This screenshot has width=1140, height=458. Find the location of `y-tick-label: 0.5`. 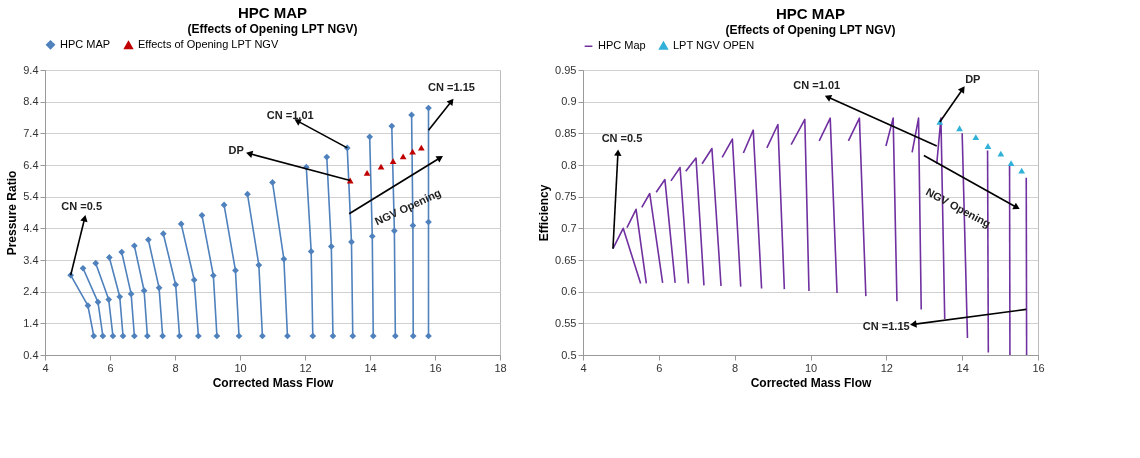

y-tick-label: 0.5 is located at coordinates (569, 354).